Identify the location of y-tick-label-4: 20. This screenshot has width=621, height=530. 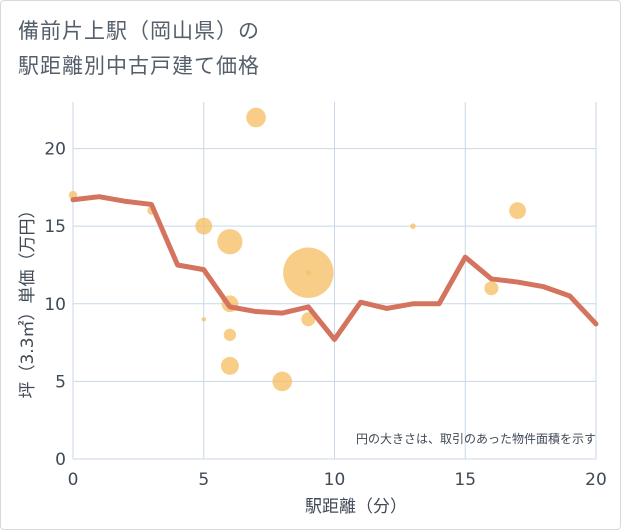
(55, 150).